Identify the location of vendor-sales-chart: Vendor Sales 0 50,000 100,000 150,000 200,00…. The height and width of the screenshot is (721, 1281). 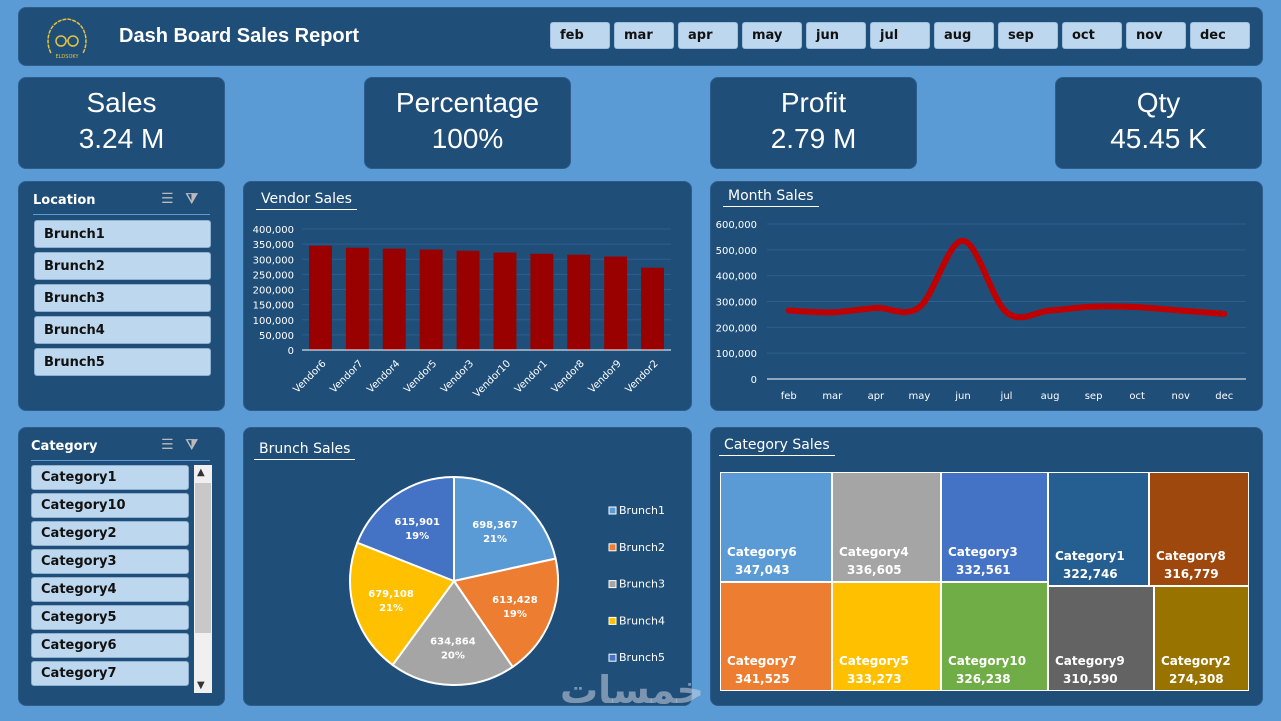
(467, 296).